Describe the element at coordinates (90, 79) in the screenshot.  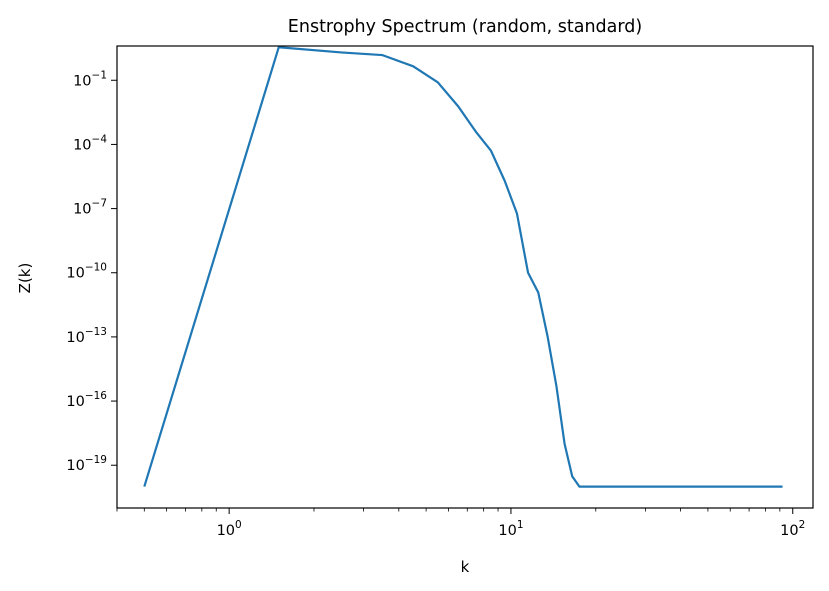
I see `y-tick-label: 10⁻¹` at that location.